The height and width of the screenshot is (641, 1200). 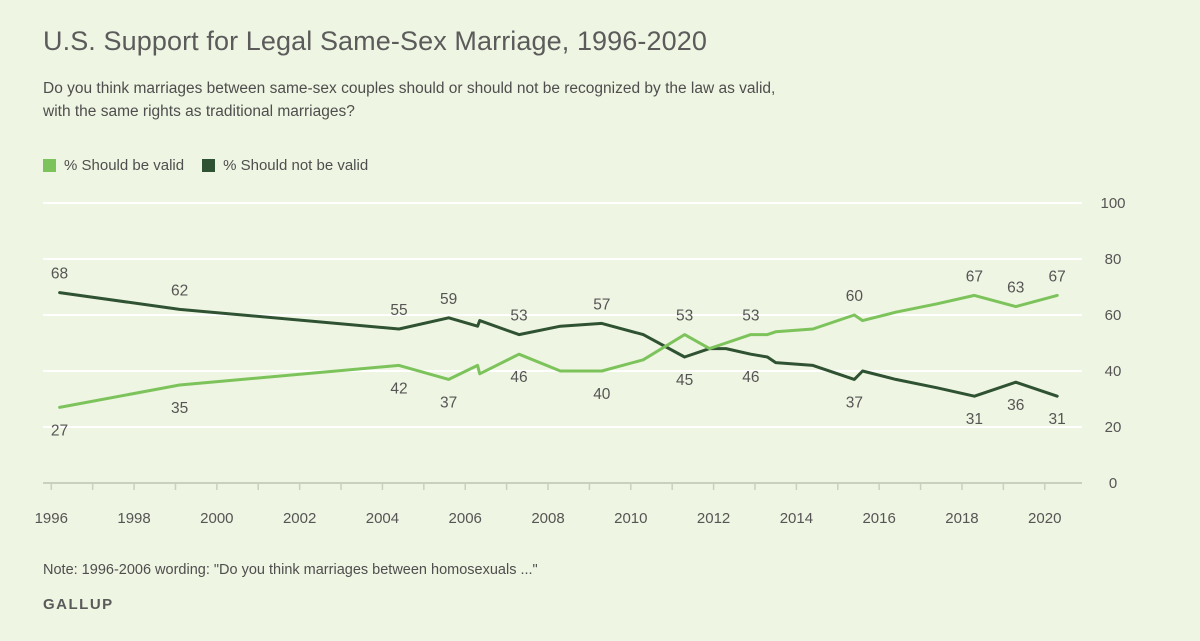 What do you see at coordinates (59, 274) in the screenshot?
I see `data-label: 68` at bounding box center [59, 274].